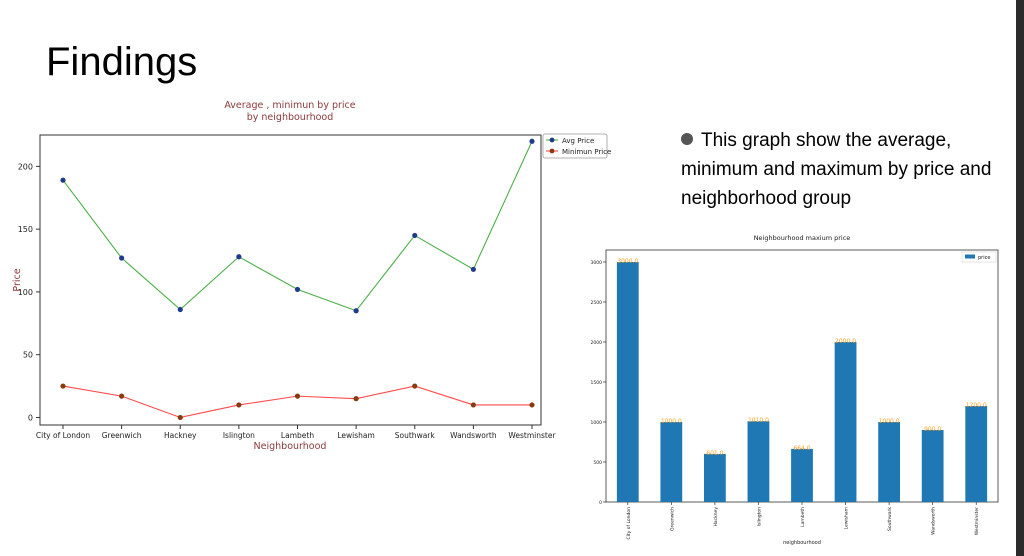 This screenshot has width=1024, height=556. I want to click on legend-marker-avg-price, so click(552, 140).